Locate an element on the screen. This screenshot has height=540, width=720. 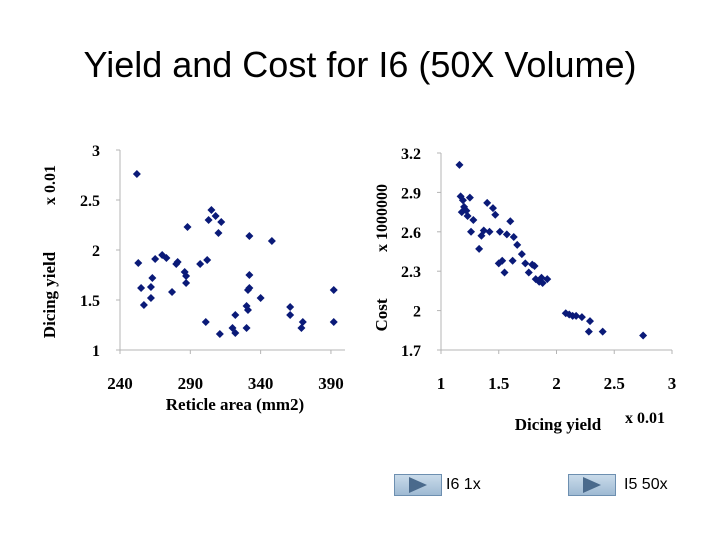
i6-1x-label: I6 1x is located at coordinates (463, 484).